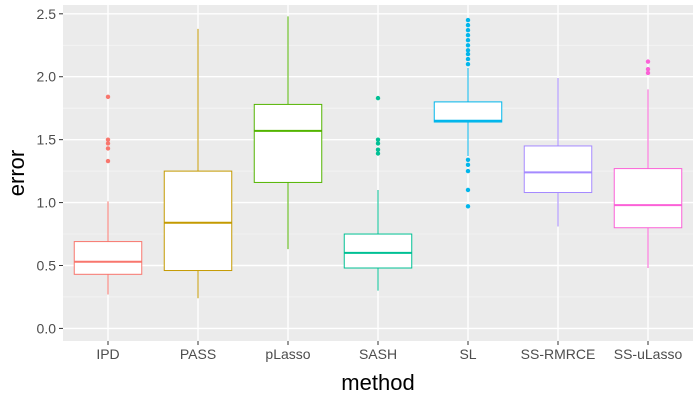 The width and height of the screenshot is (700, 400). What do you see at coordinates (648, 164) in the screenshot?
I see `box-ss-ulasso` at bounding box center [648, 164].